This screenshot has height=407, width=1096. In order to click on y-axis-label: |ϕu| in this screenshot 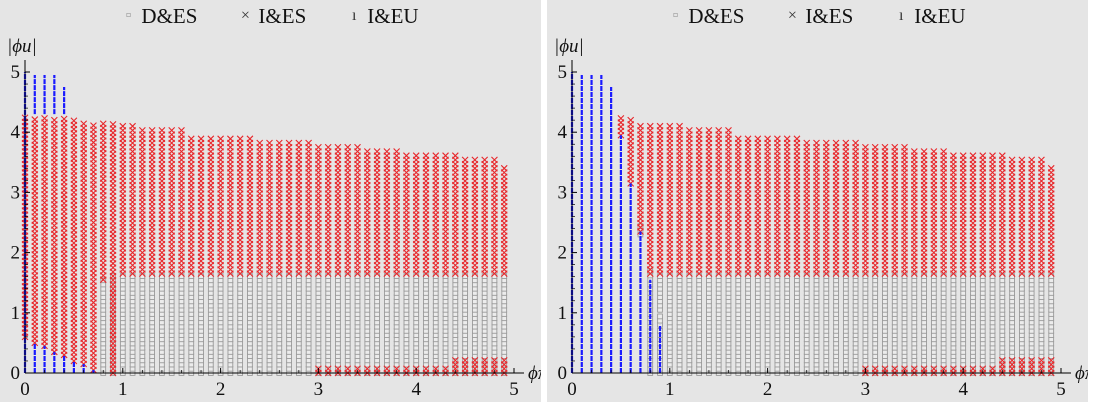, I will do `click(22, 46)`.